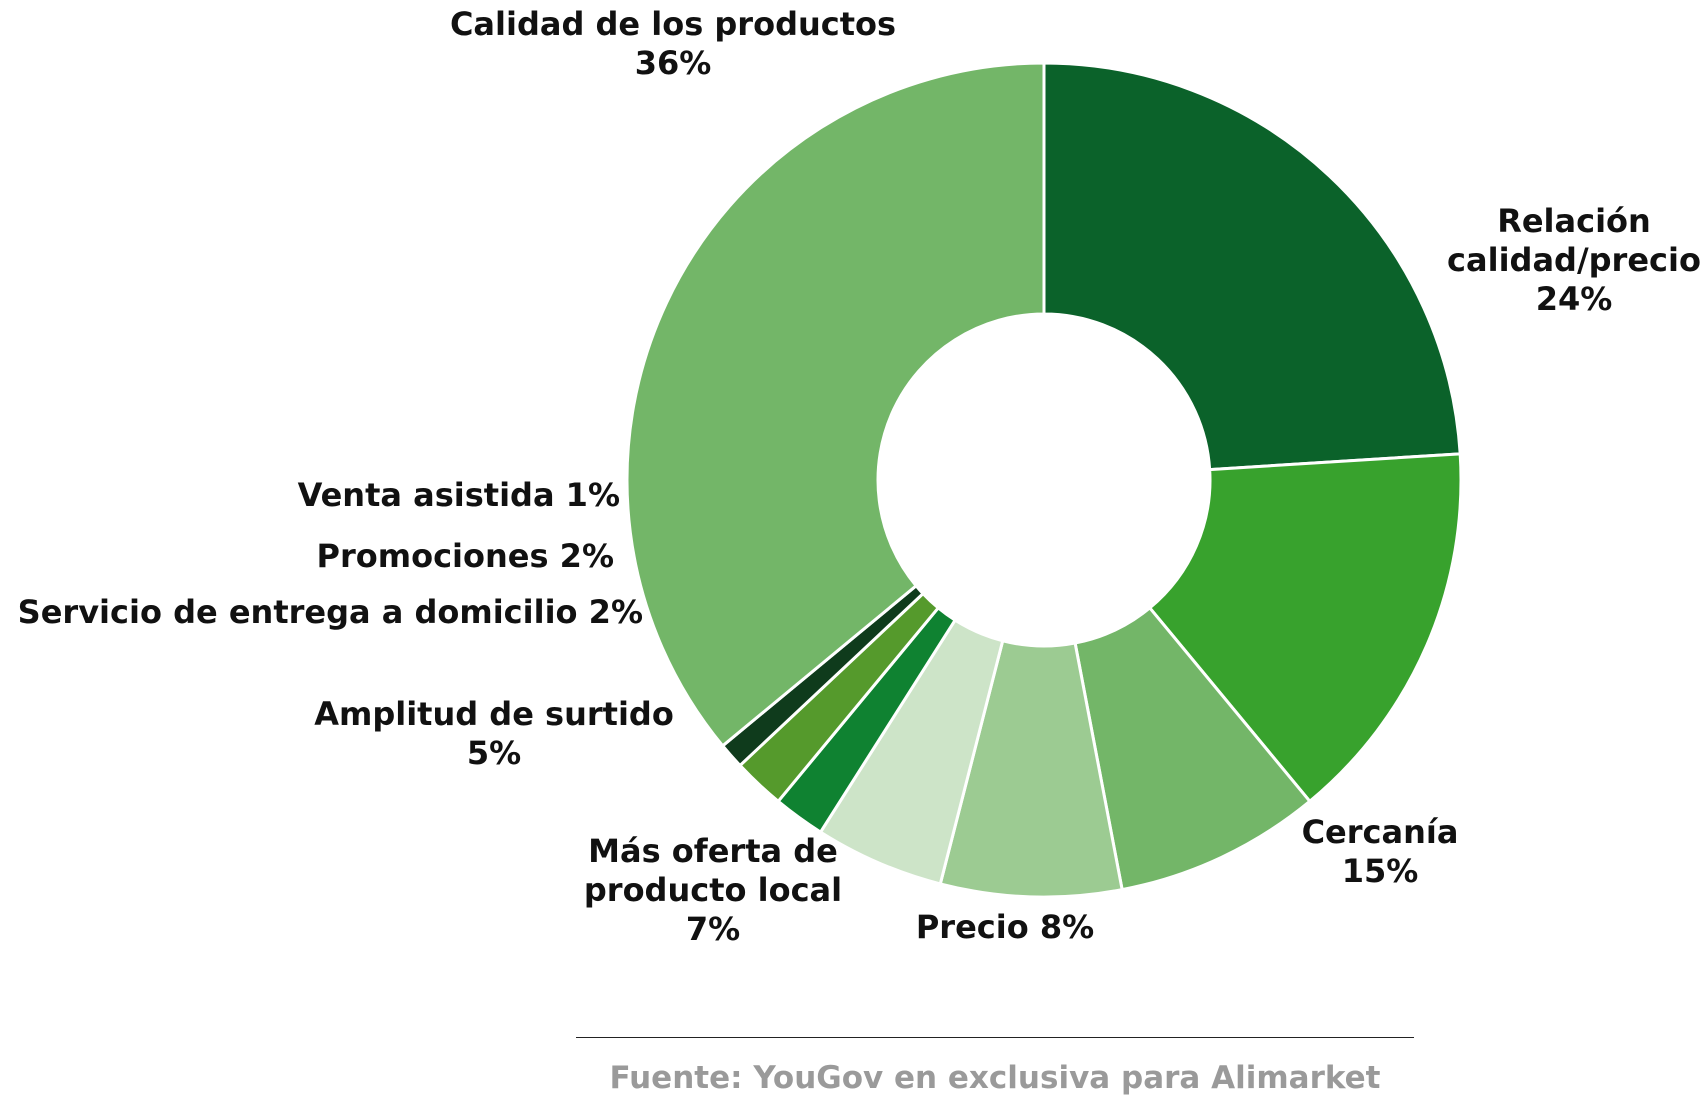 The width and height of the screenshot is (1700, 1101). Describe the element at coordinates (1380, 851) in the screenshot. I see `label-cercania: Cercanía 15%` at that location.